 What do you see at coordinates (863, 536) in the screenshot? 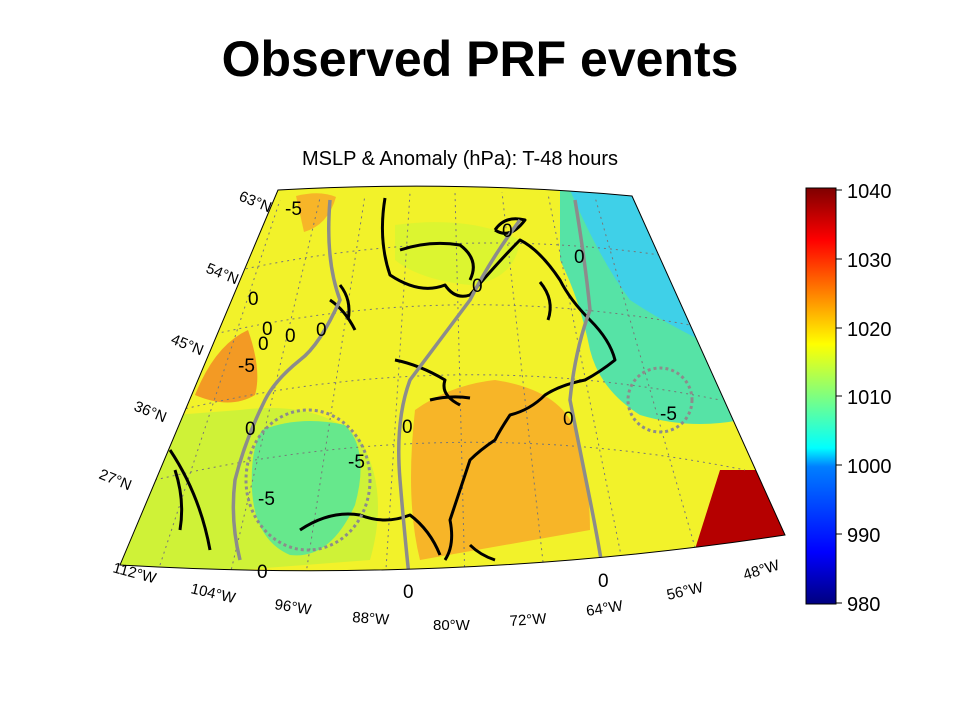
I see `colorbar-tick-label: 990` at bounding box center [863, 536].